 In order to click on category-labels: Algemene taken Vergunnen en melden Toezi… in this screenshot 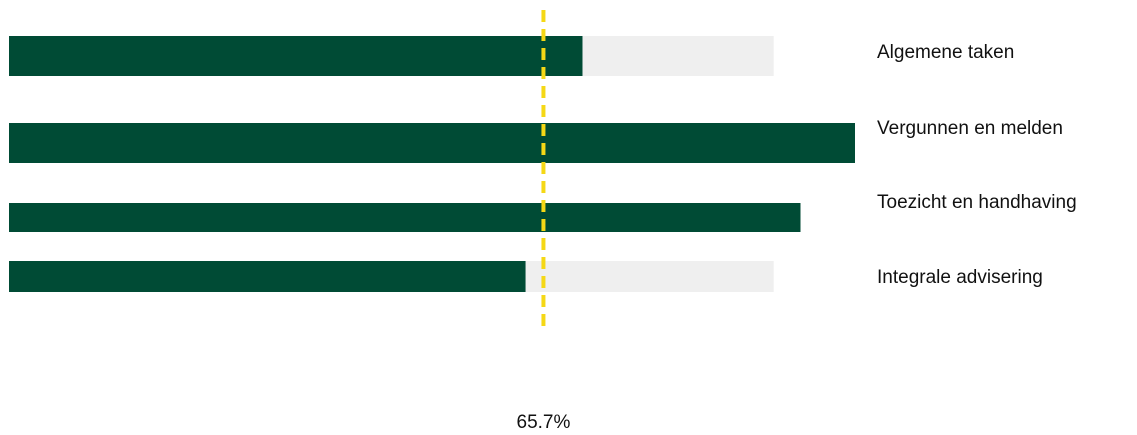, I will do `click(977, 165)`.